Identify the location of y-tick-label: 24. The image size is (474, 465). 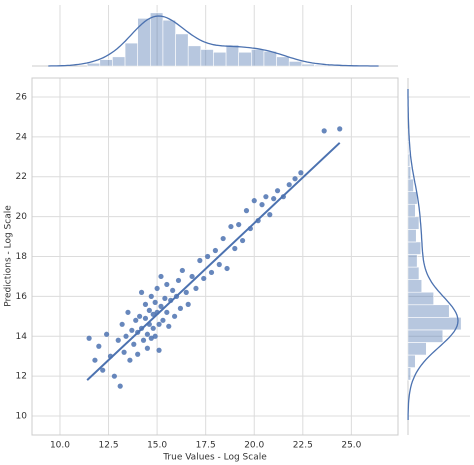
(22, 137).